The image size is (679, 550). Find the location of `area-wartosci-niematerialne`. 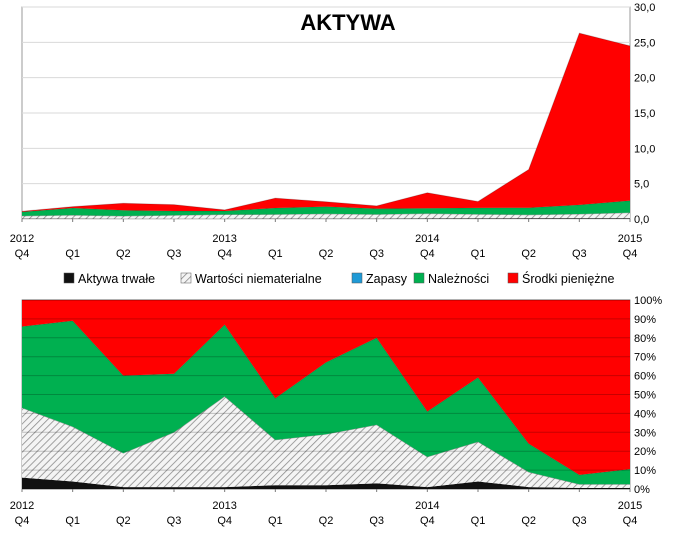

area-wartosci-niematerialne is located at coordinates (326, 215).